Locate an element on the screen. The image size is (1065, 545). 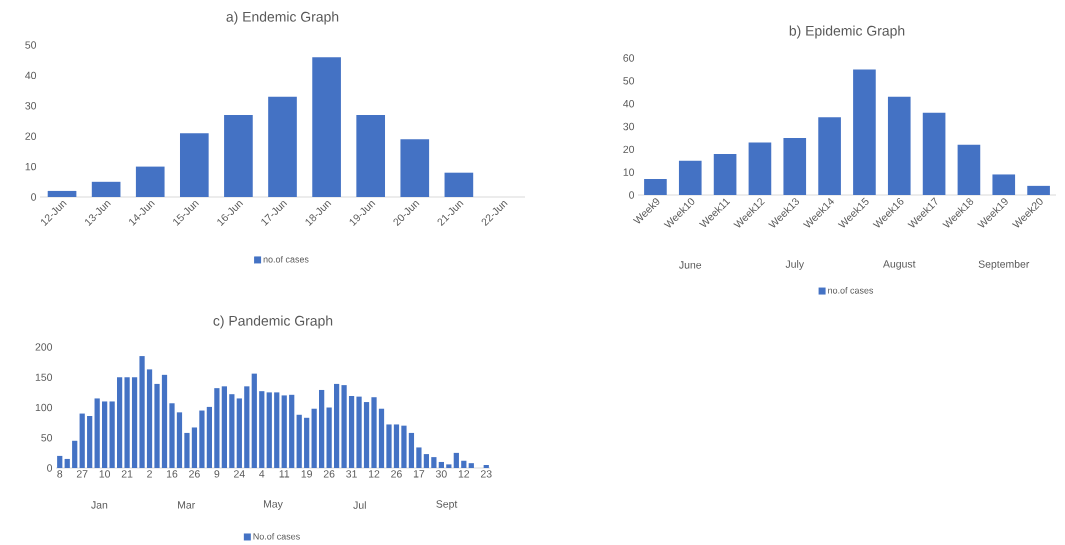
x-tick-label: 16 is located at coordinates (172, 474).